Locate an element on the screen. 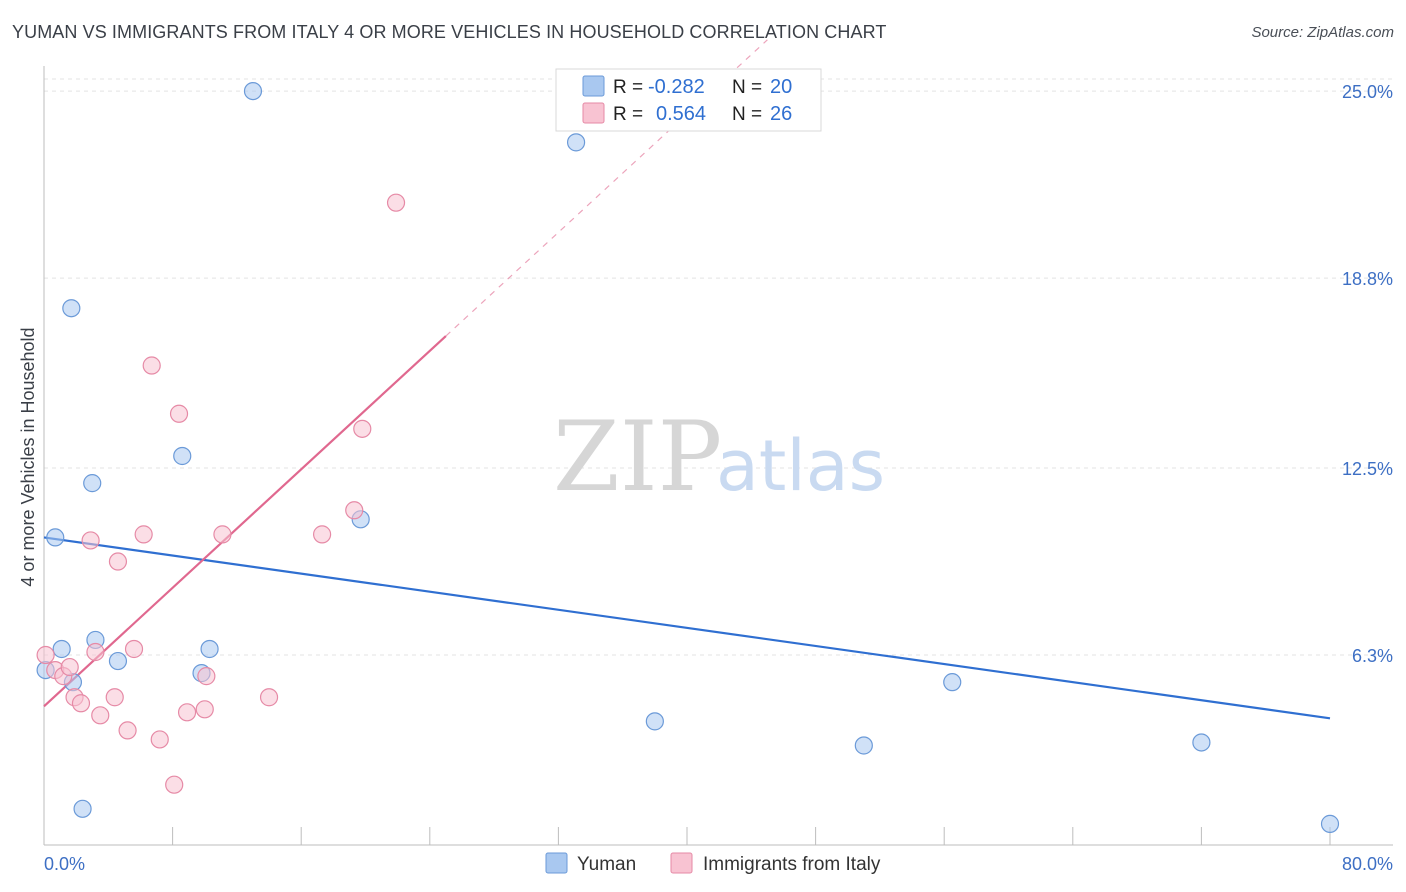  legend-n-value-italy: 26 is located at coordinates (781, 114).